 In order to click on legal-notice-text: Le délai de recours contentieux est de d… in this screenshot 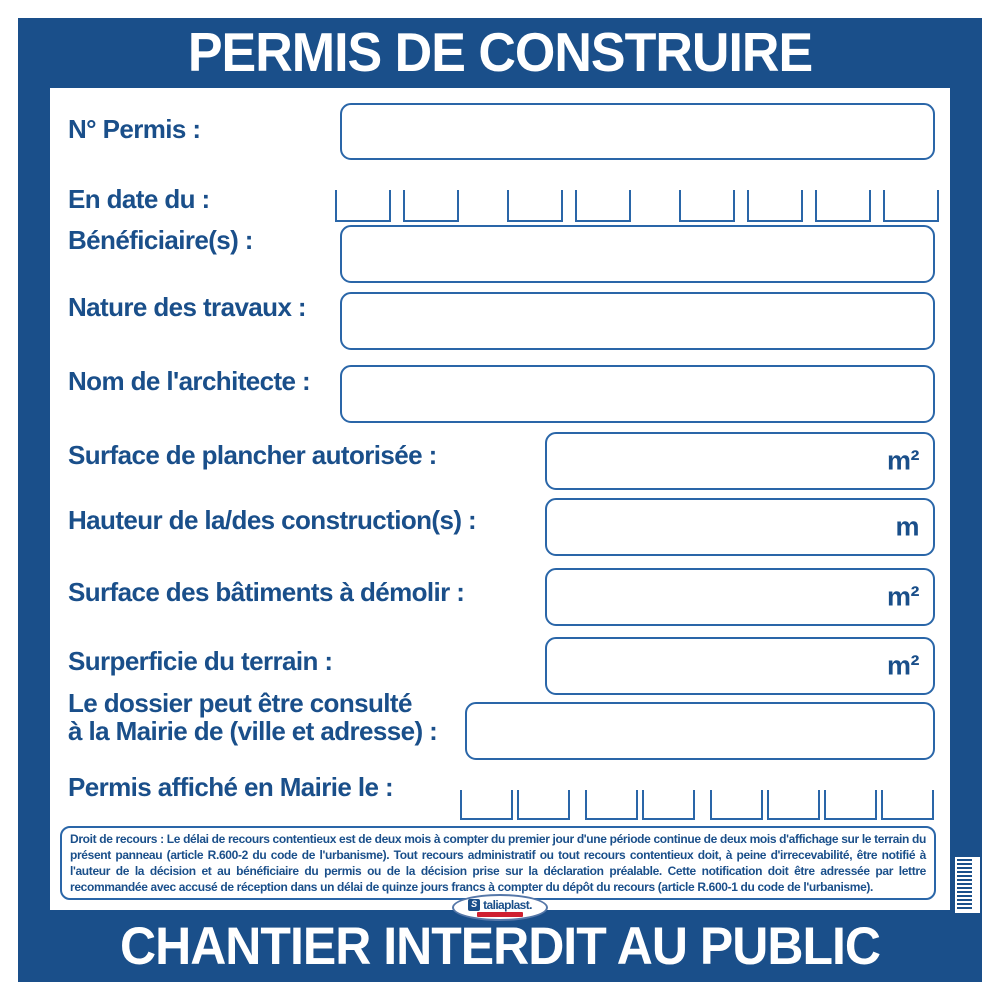, I will do `click(498, 863)`.